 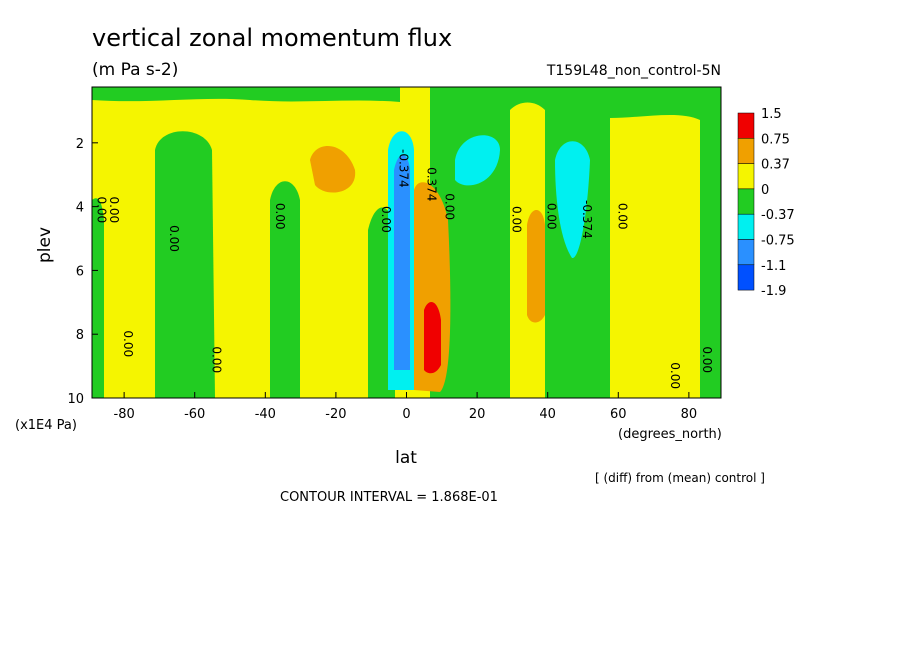 What do you see at coordinates (80, 144) in the screenshot?
I see `y-tick-label: 2` at bounding box center [80, 144].